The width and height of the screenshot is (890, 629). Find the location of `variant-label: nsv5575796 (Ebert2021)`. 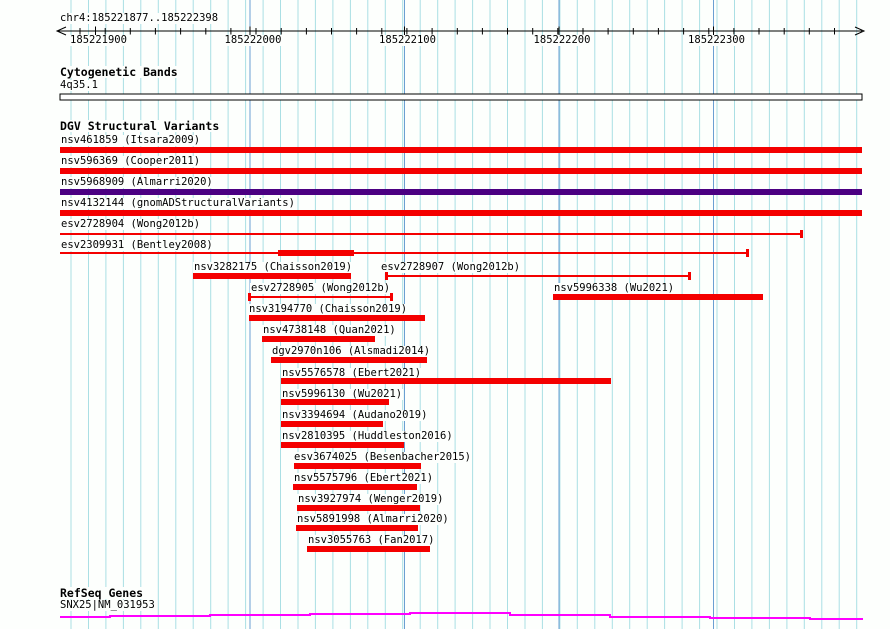

variant-label: nsv5575796 (Ebert2021) is located at coordinates (364, 478).